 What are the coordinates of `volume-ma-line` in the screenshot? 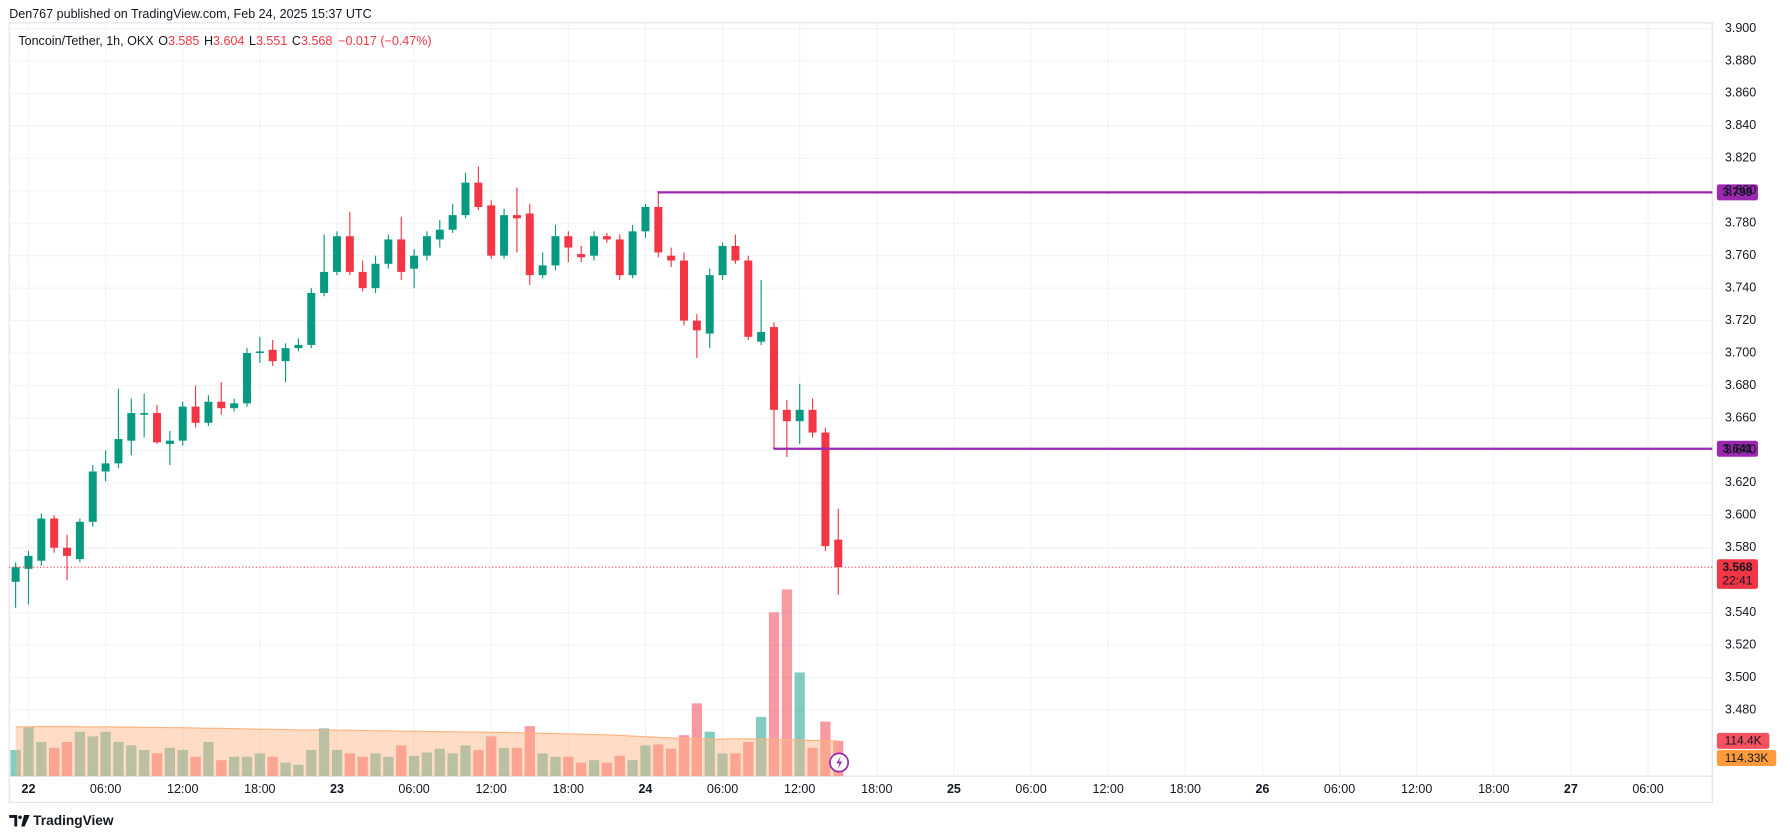 It's located at (427, 733).